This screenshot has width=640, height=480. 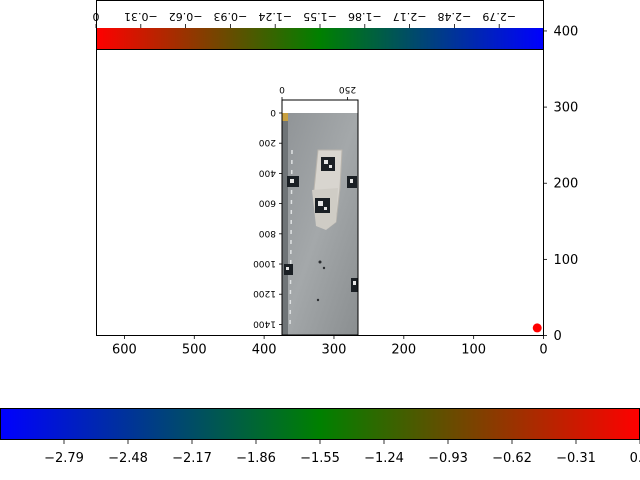 What do you see at coordinates (566, 108) in the screenshot?
I see `main-y-tick-label: 300` at bounding box center [566, 108].